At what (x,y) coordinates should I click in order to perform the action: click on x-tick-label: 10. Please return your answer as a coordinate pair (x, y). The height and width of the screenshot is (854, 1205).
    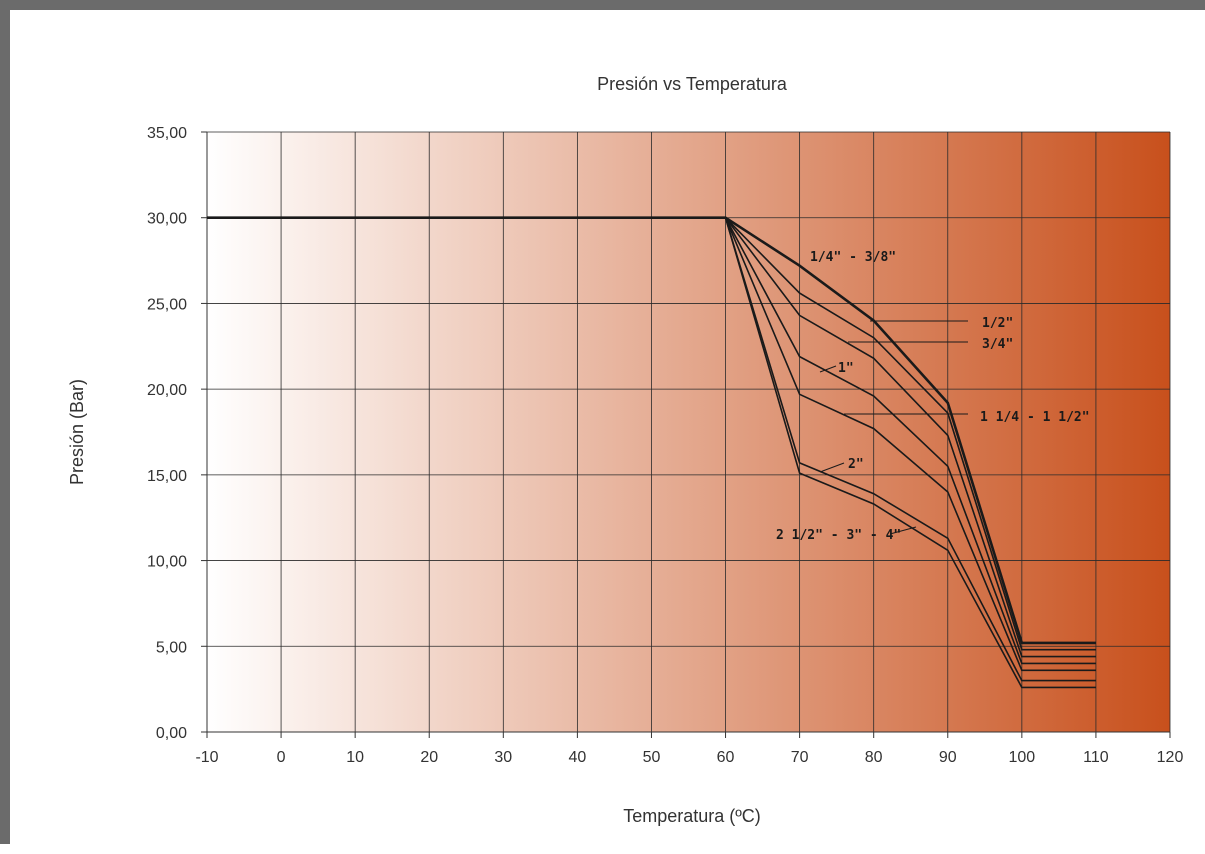
    Looking at the image, I should click on (355, 757).